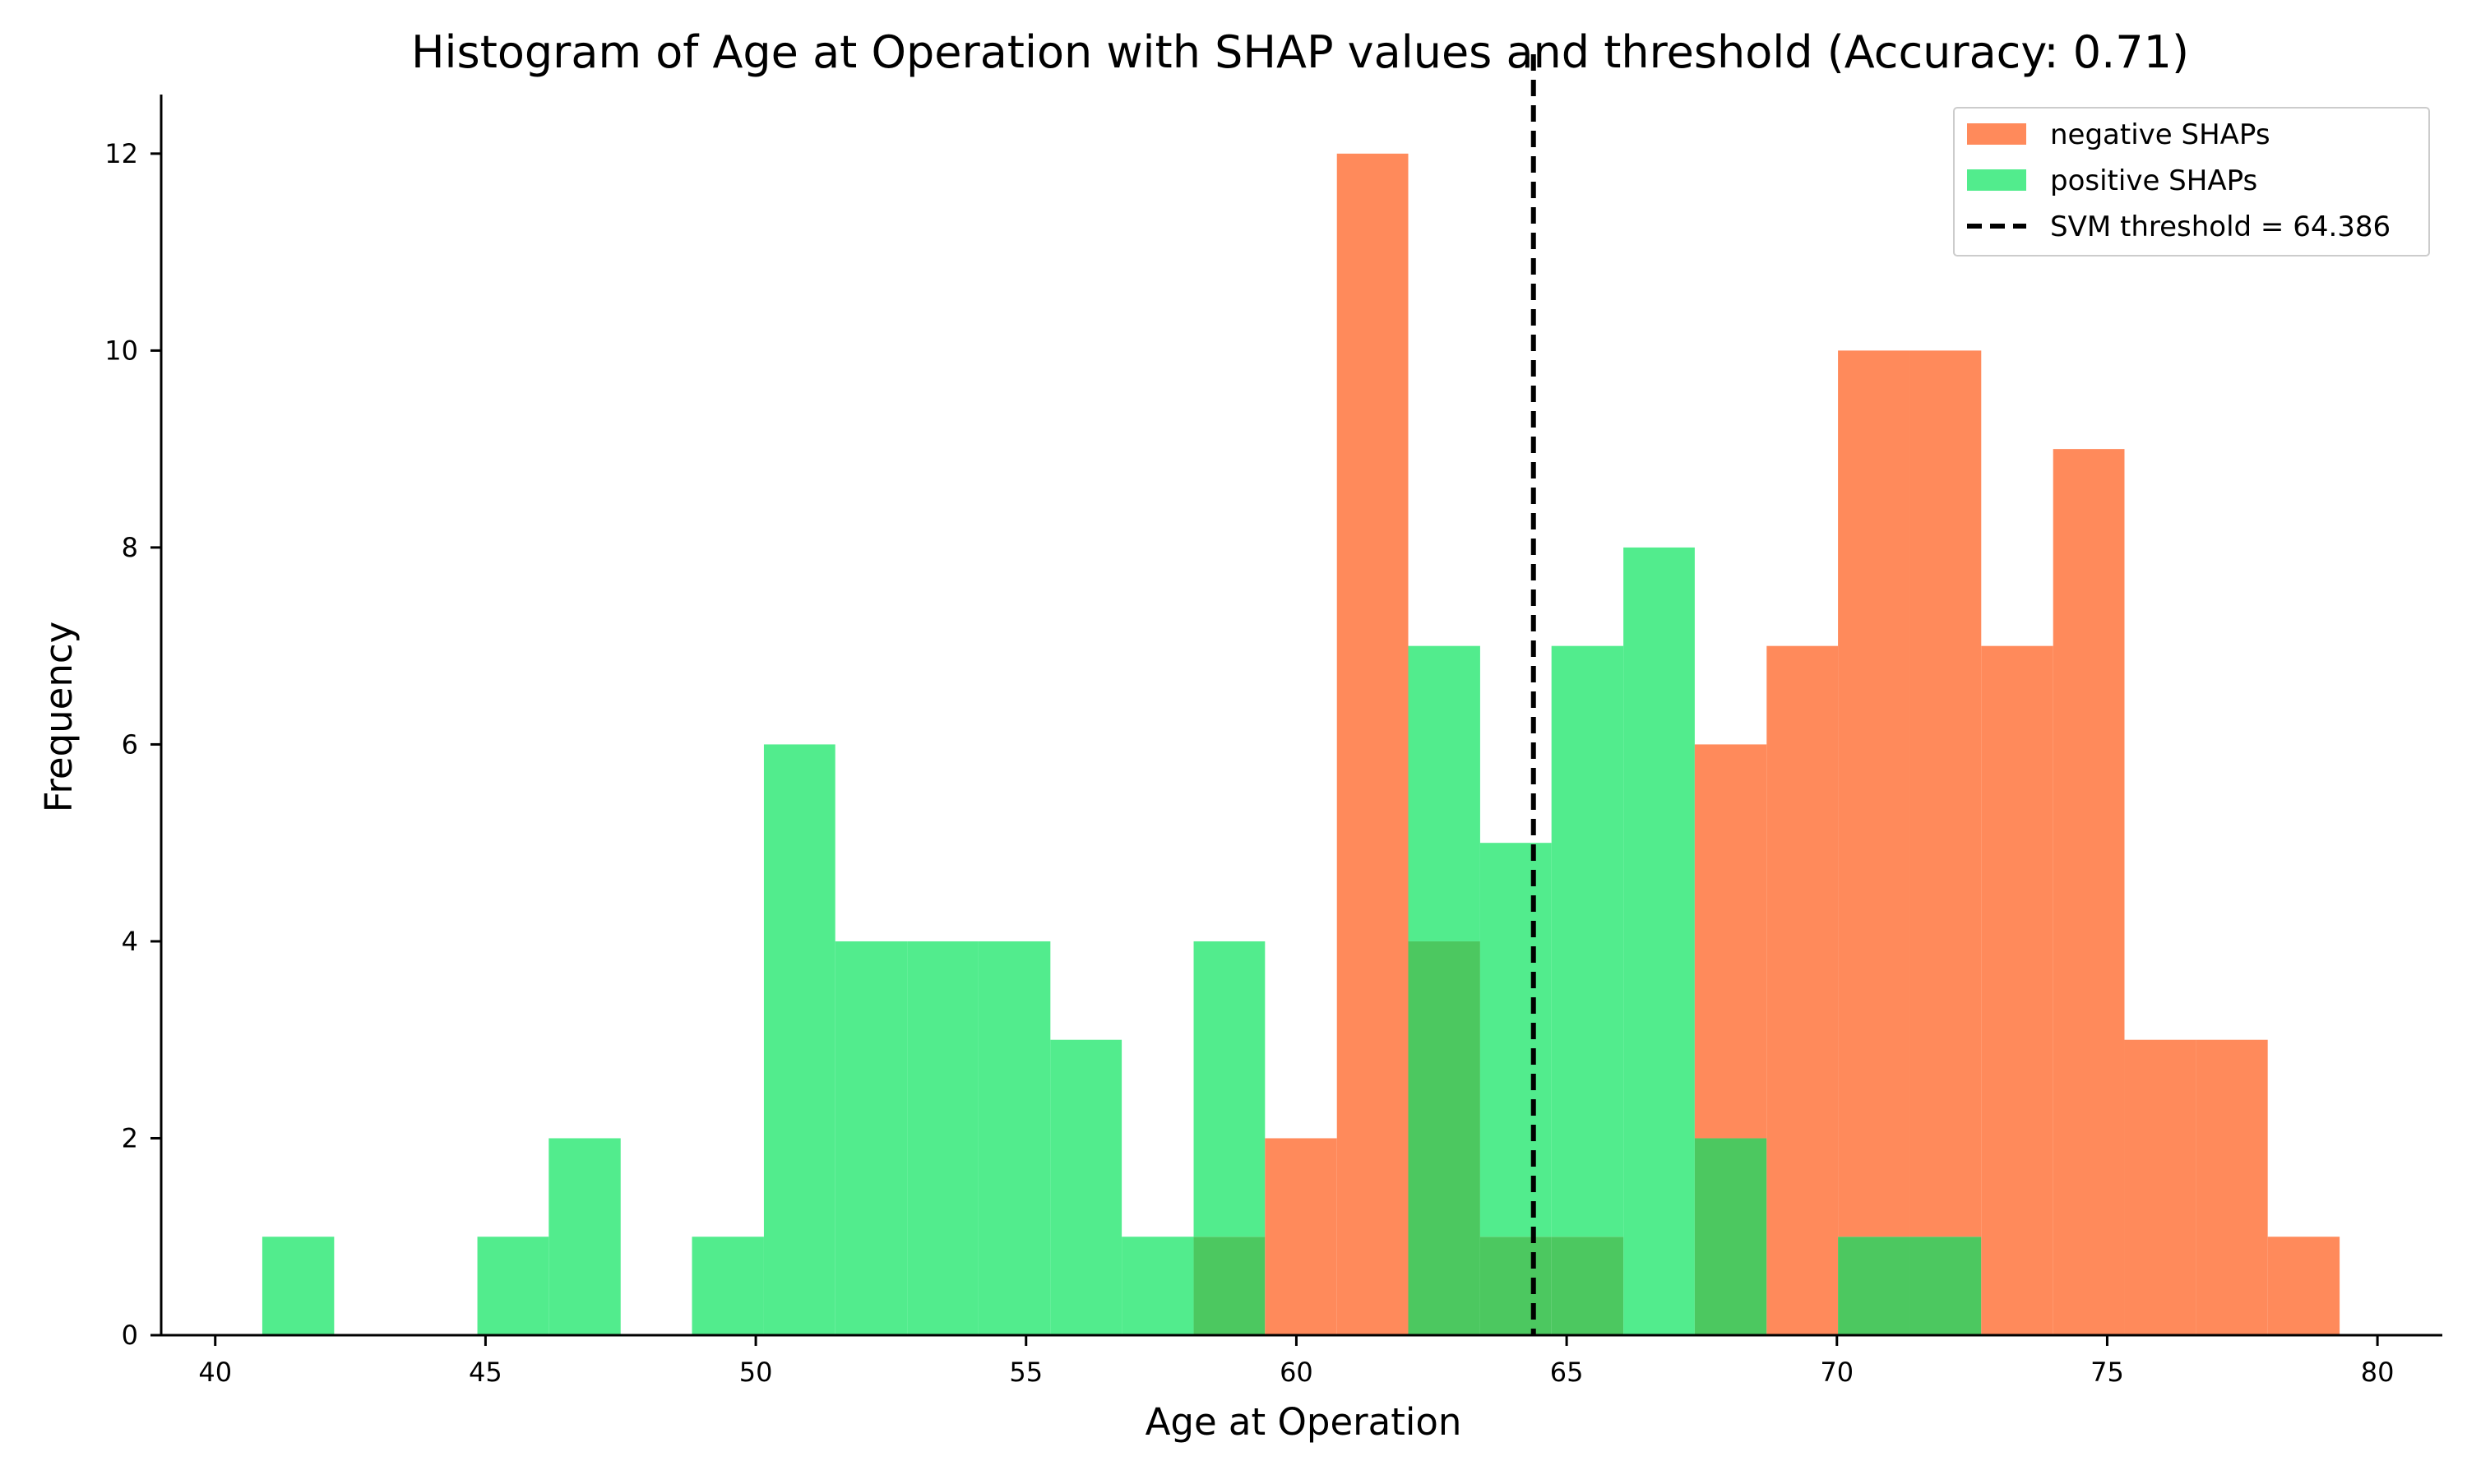 The height and width of the screenshot is (1484, 2467). I want to click on x-tick-label: 45, so click(486, 1373).